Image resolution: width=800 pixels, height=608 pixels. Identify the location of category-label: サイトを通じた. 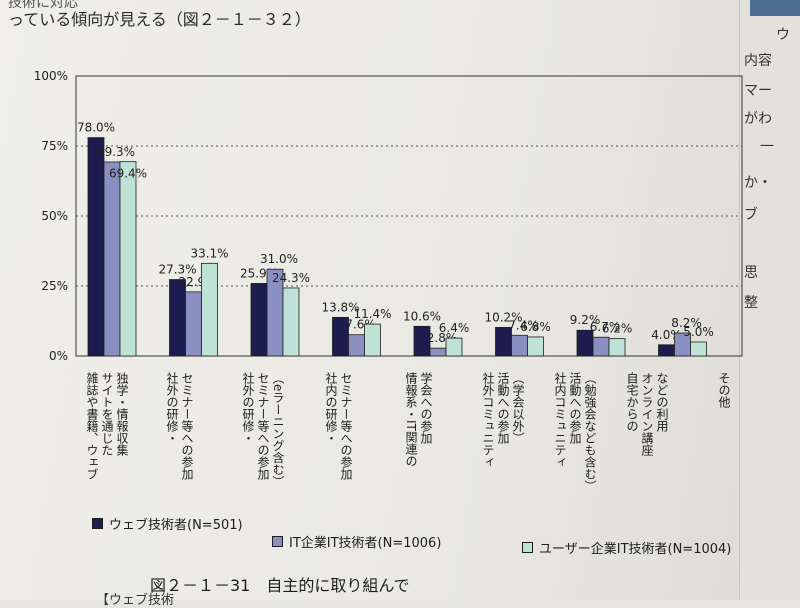
(107, 414).